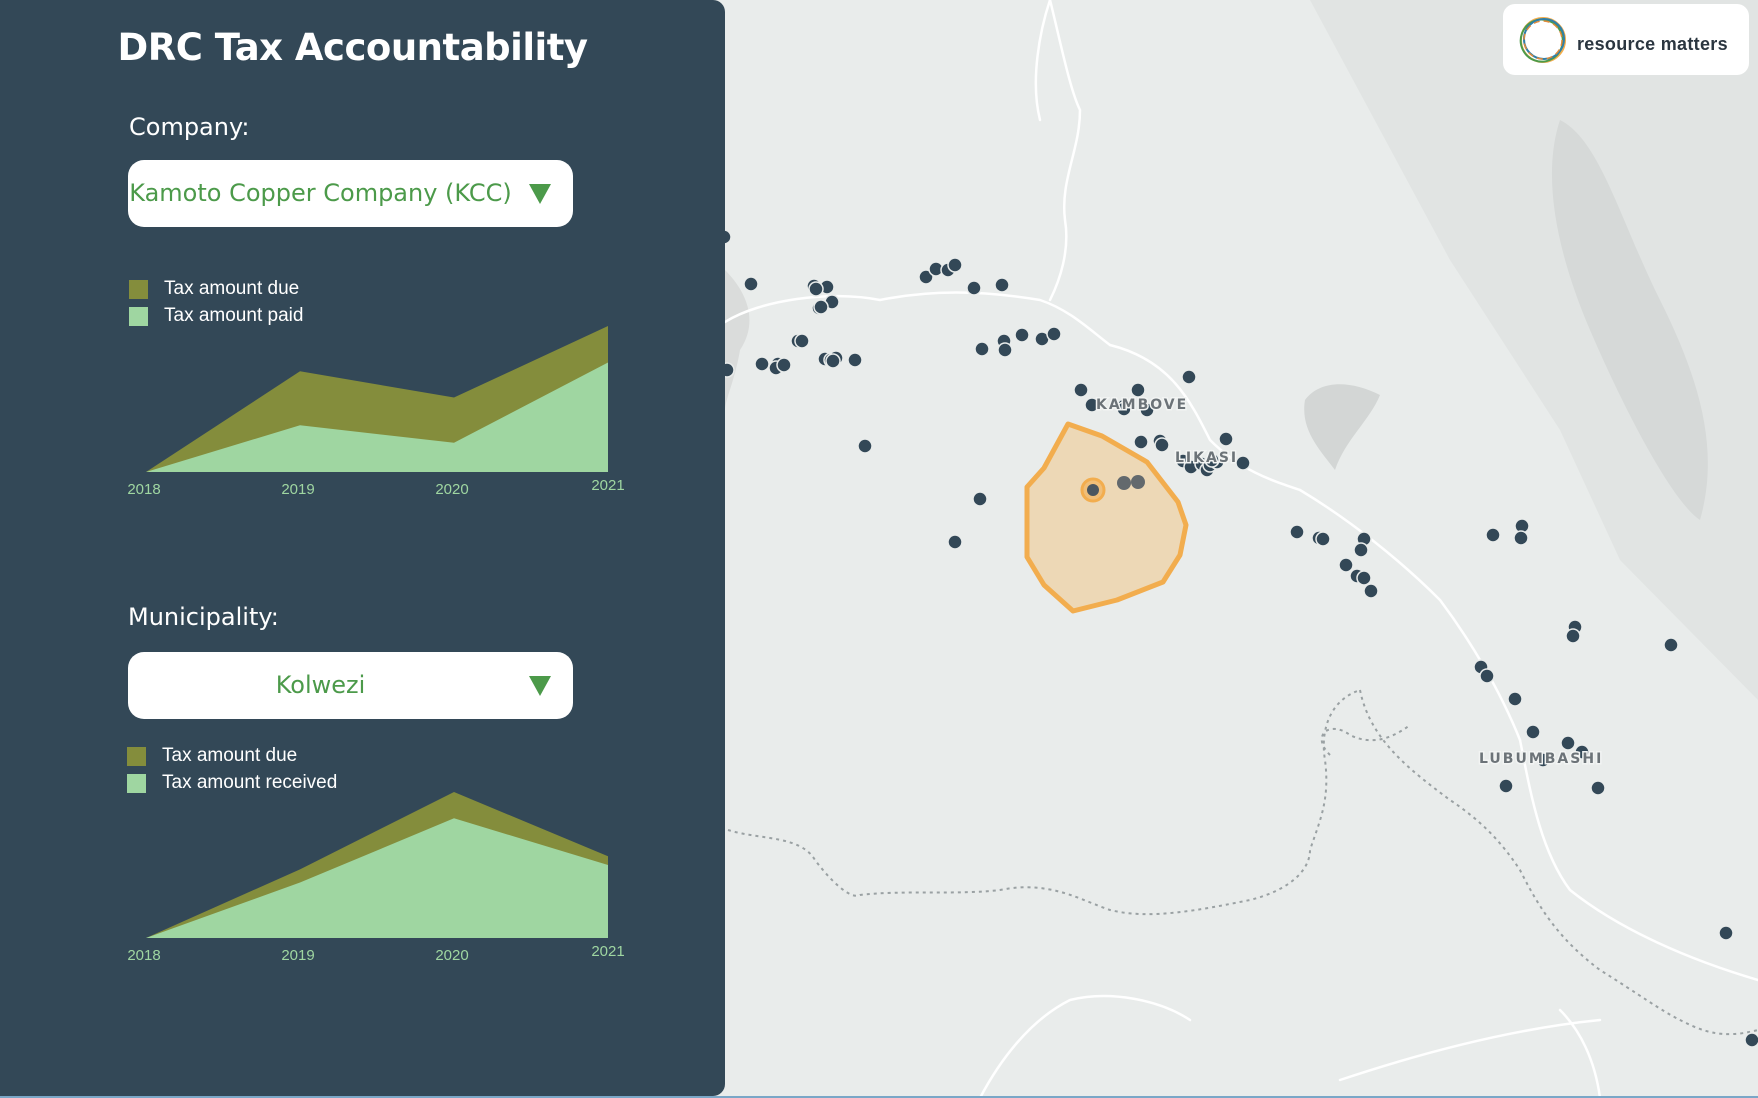  Describe the element at coordinates (138, 316) in the screenshot. I see `legend-swatch-paid` at that location.